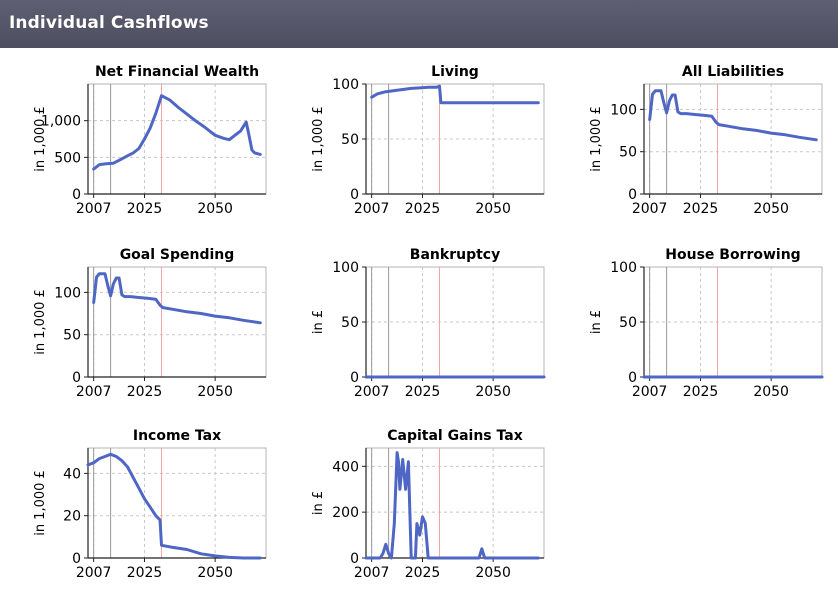  I want to click on y-tick-label: 200, so click(345, 513).